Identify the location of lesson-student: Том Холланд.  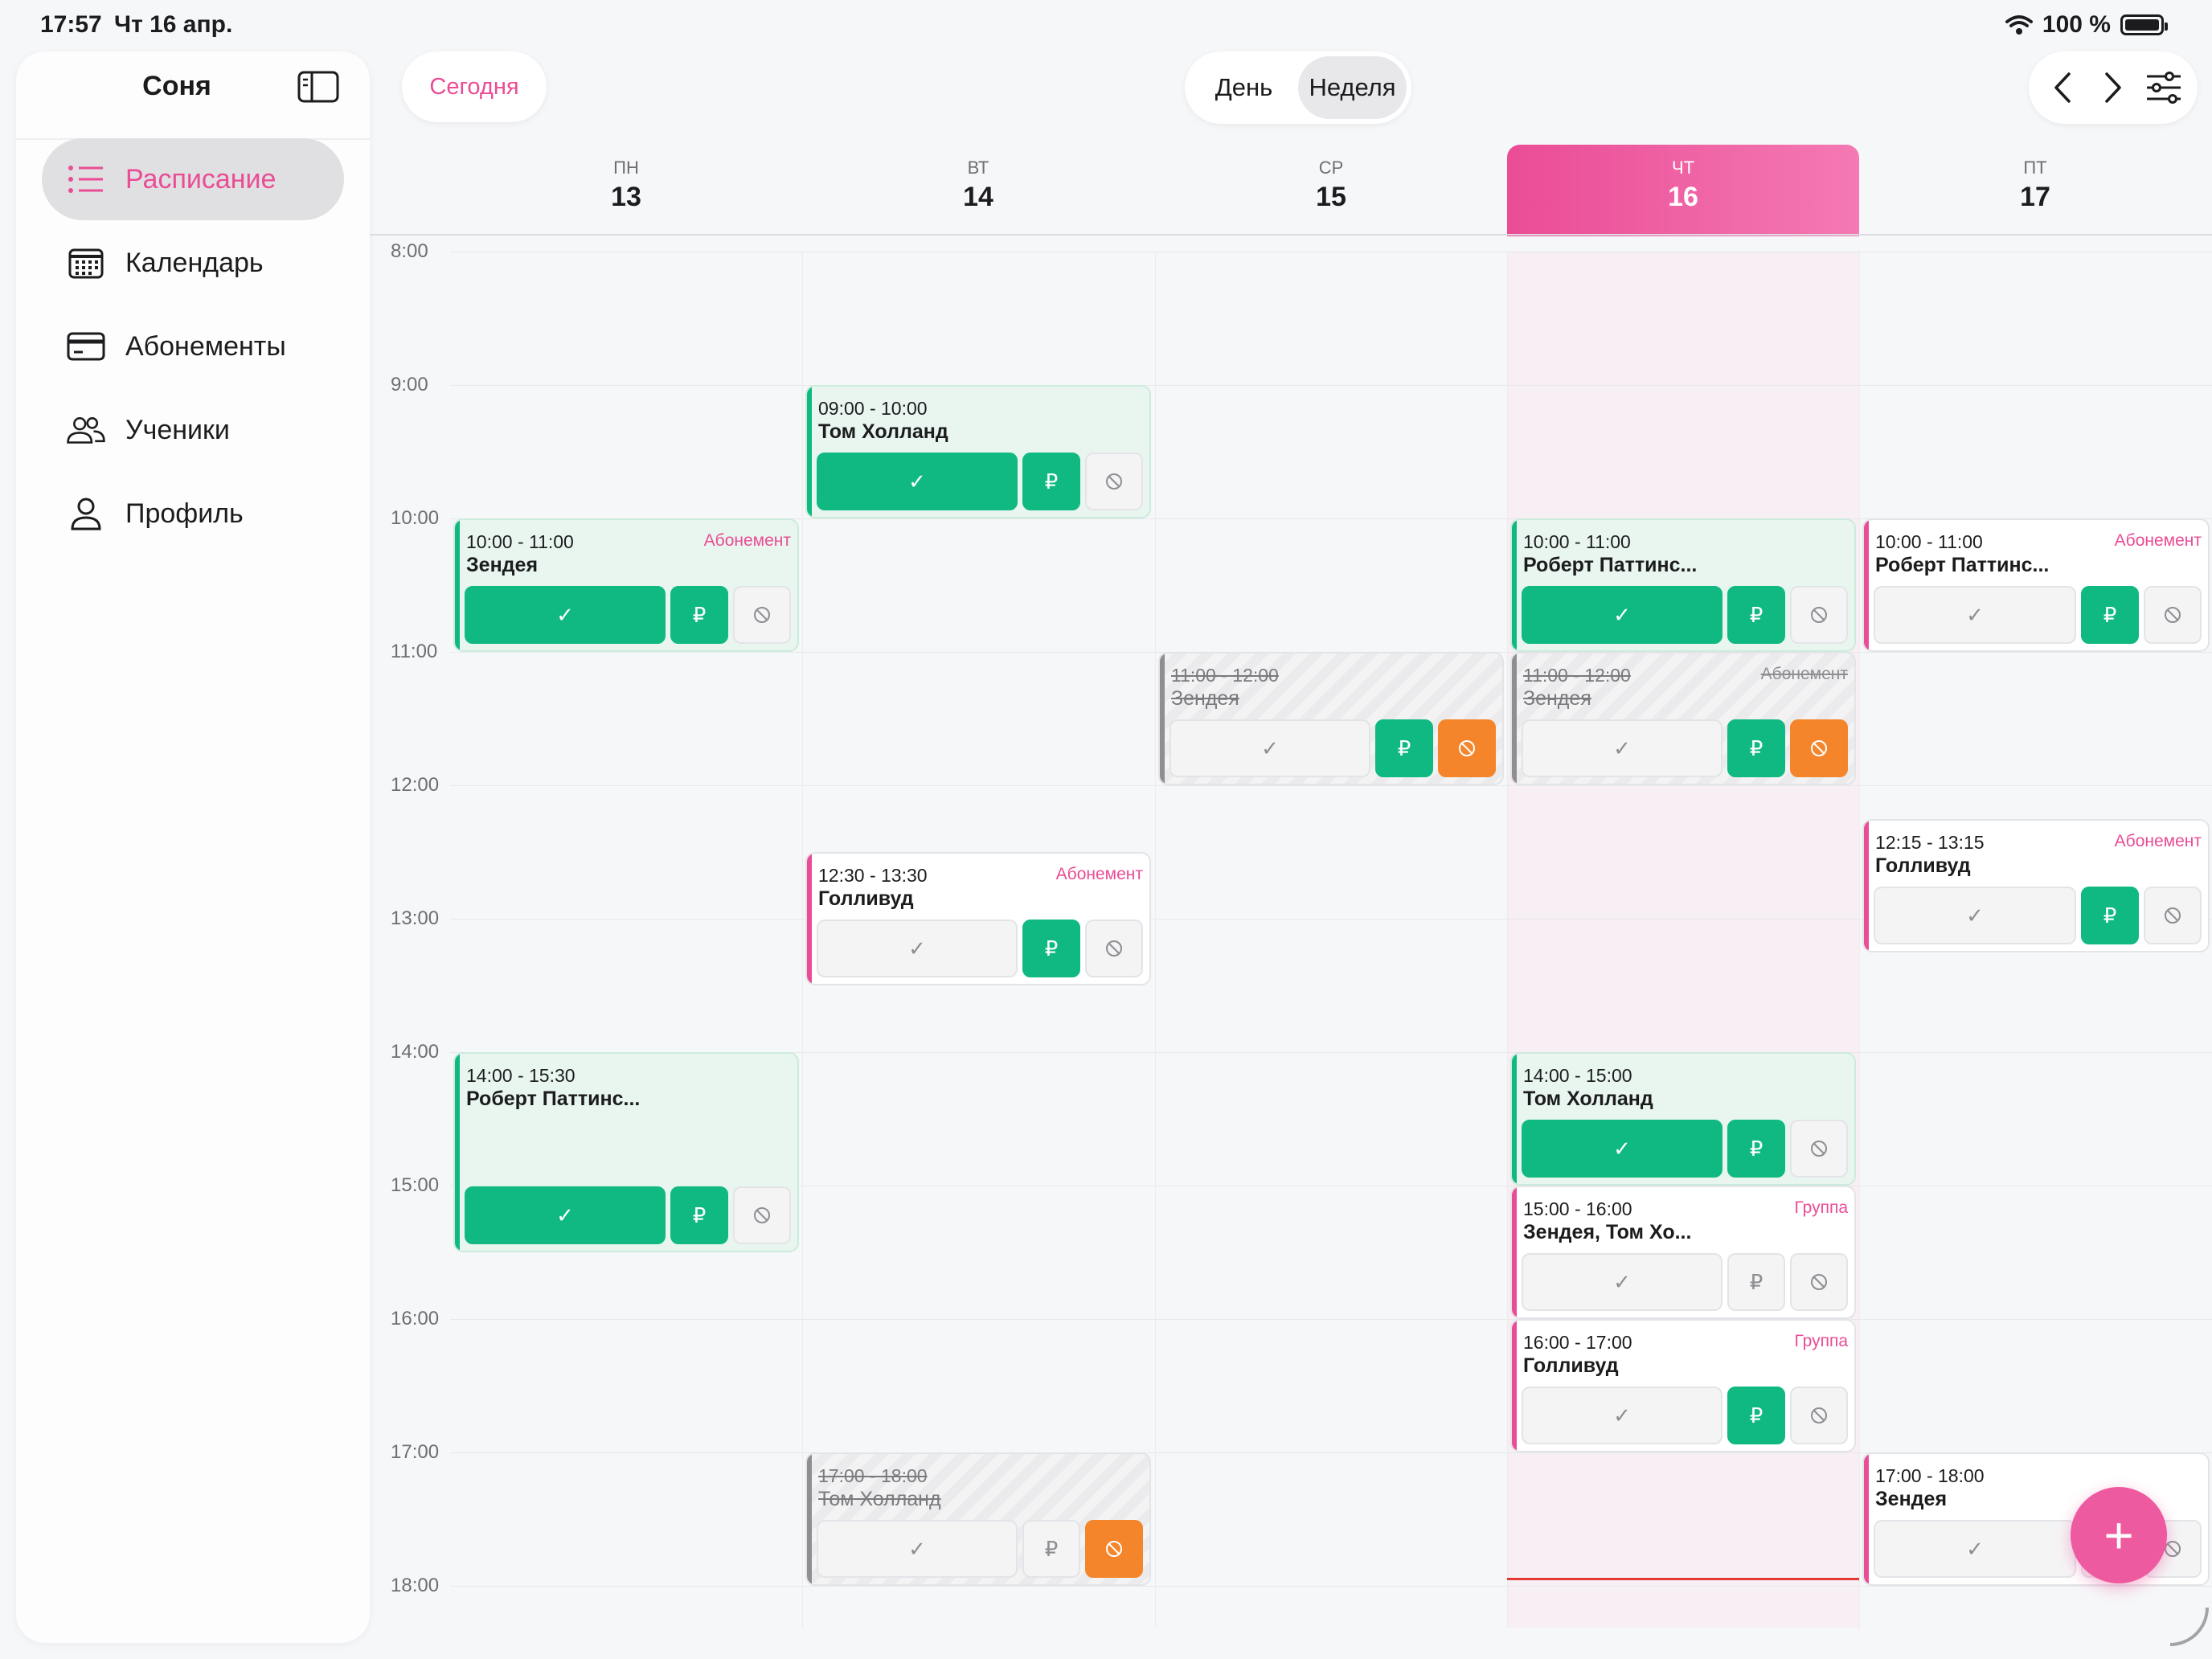
(883, 432).